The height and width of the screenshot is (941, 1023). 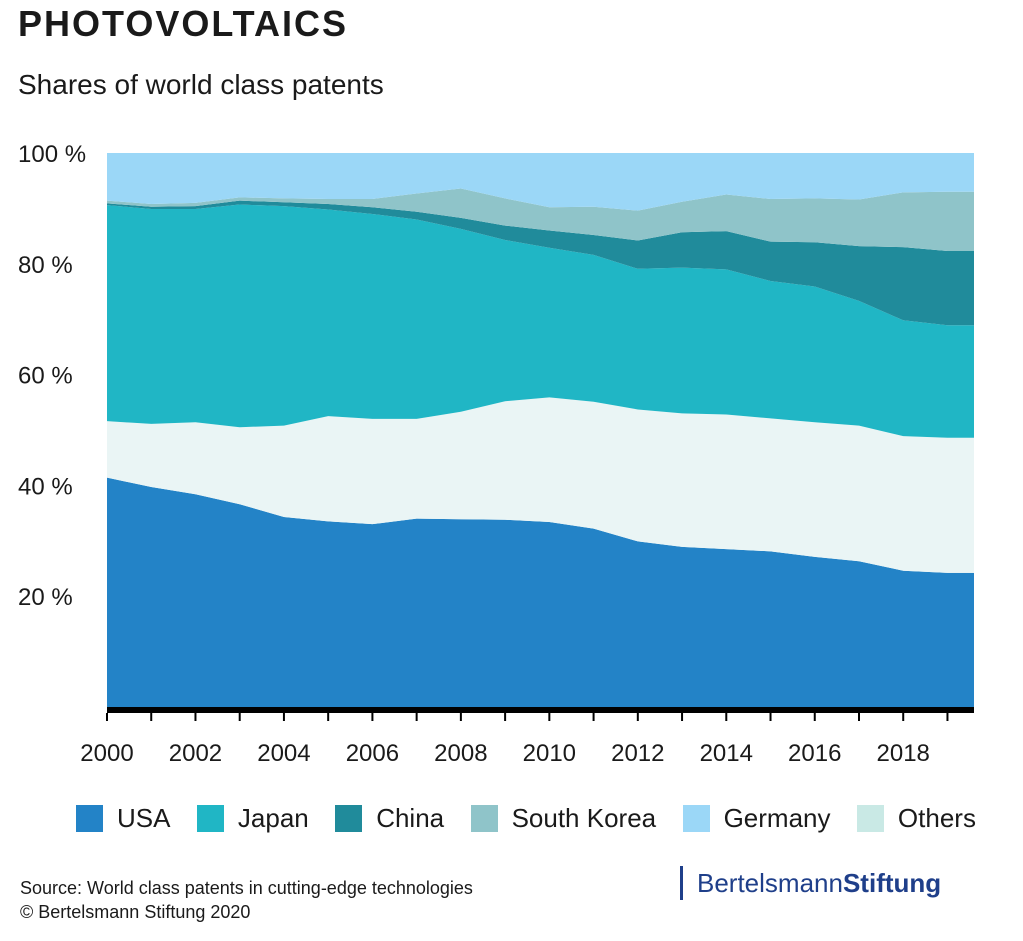 I want to click on x-tick-label: 2016, so click(x=814, y=753).